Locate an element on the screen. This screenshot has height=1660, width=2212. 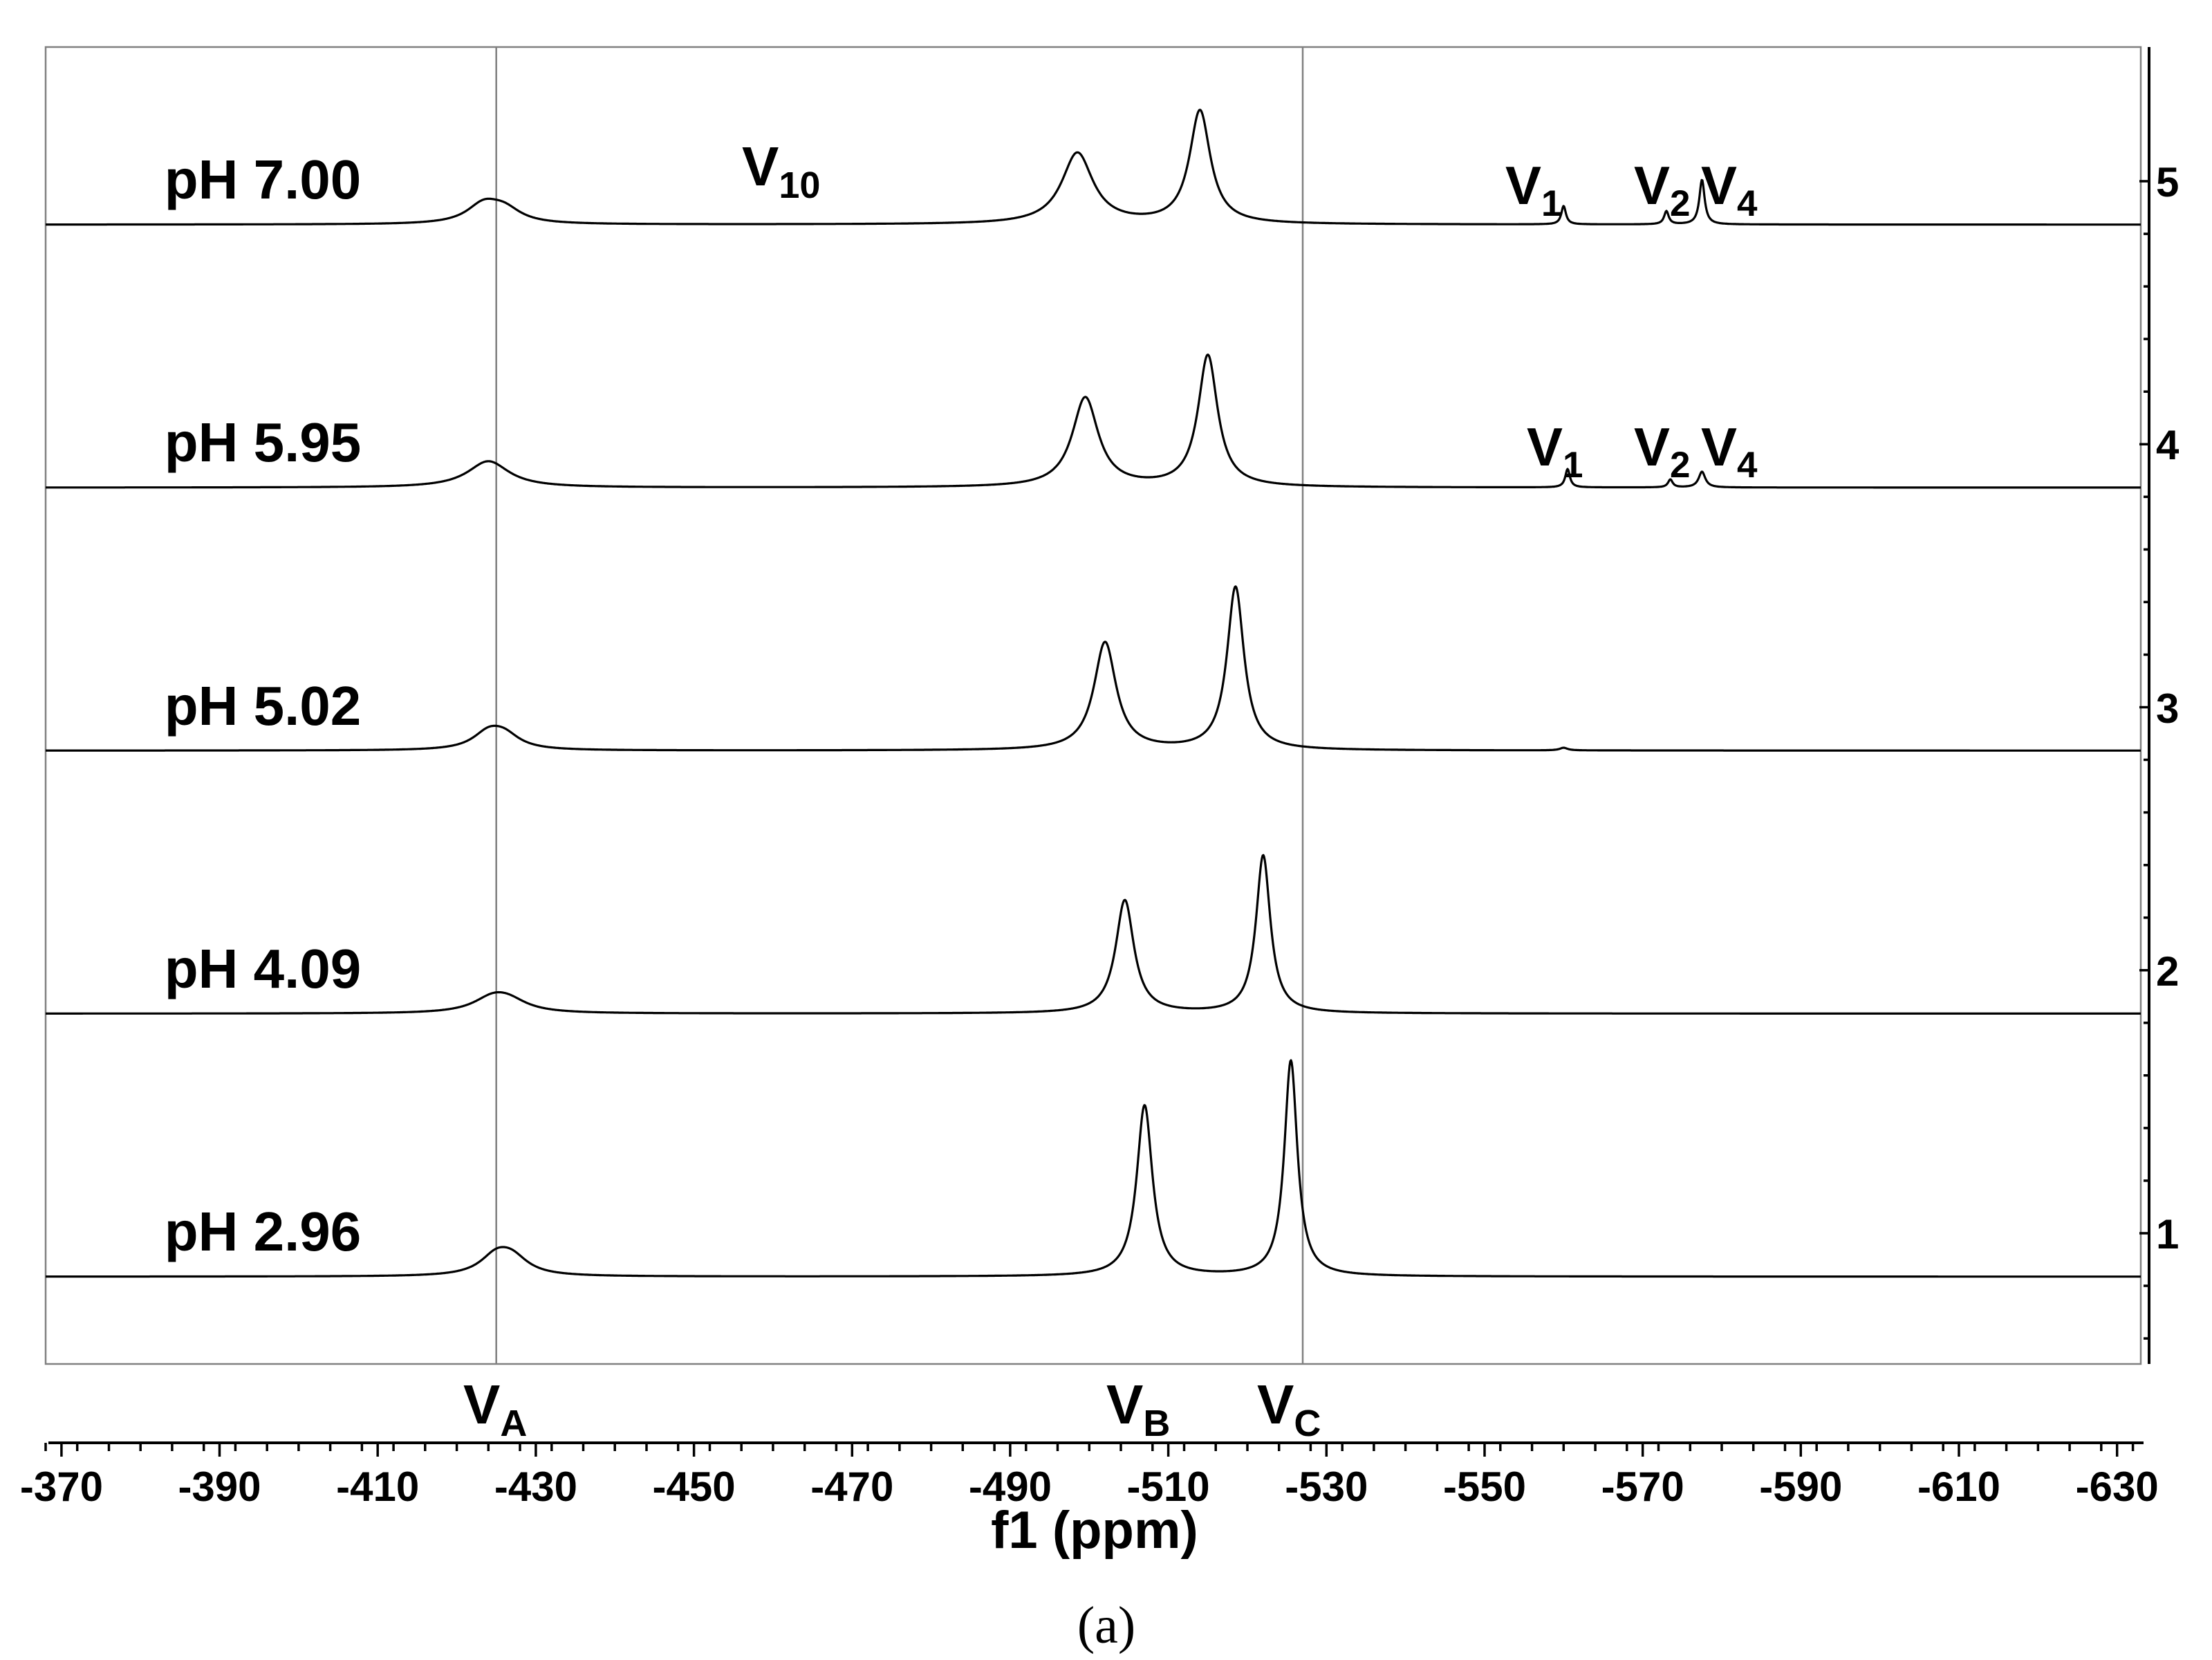
x-tick-label: -490 is located at coordinates (1010, 1487).